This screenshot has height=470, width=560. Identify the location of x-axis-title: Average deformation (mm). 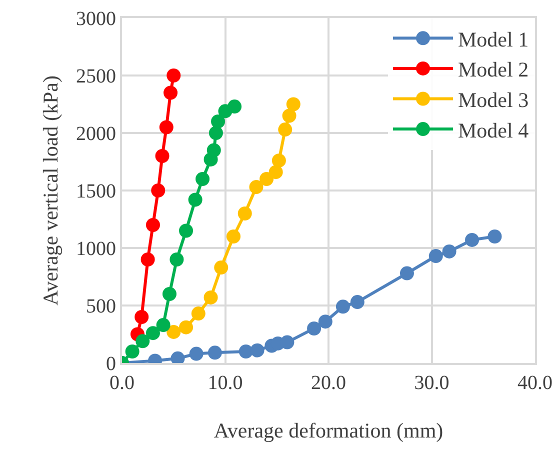
(329, 430).